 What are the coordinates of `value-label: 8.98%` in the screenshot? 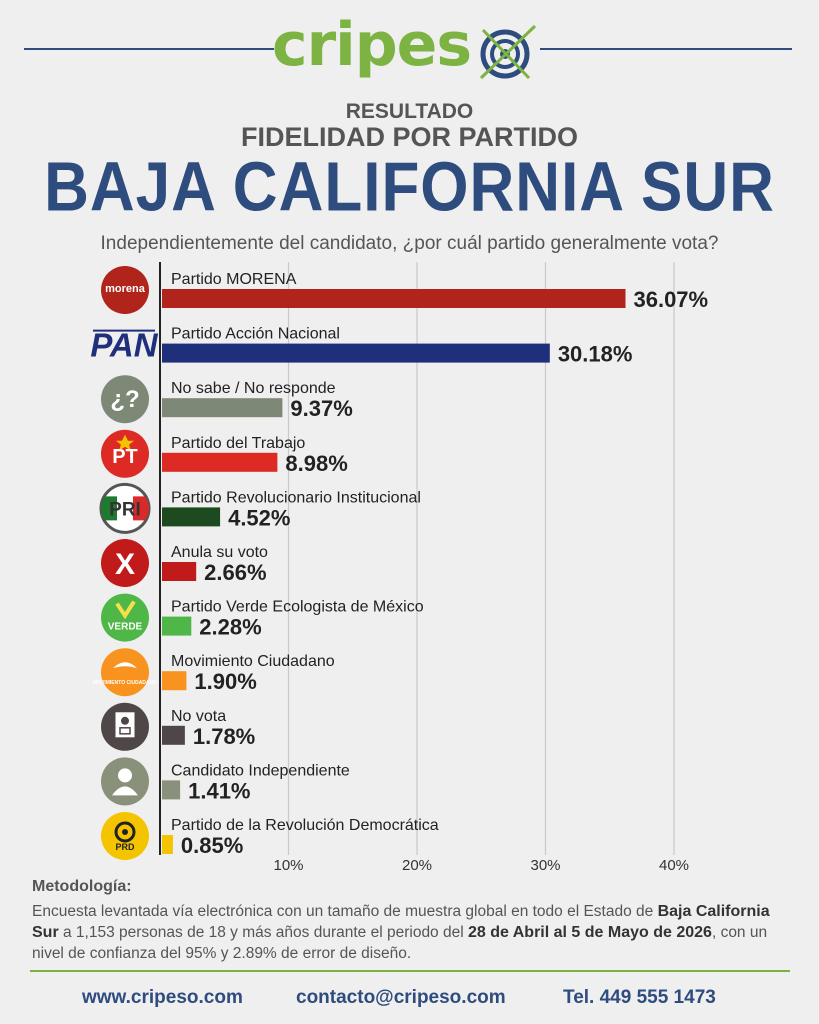 It's located at (316, 463).